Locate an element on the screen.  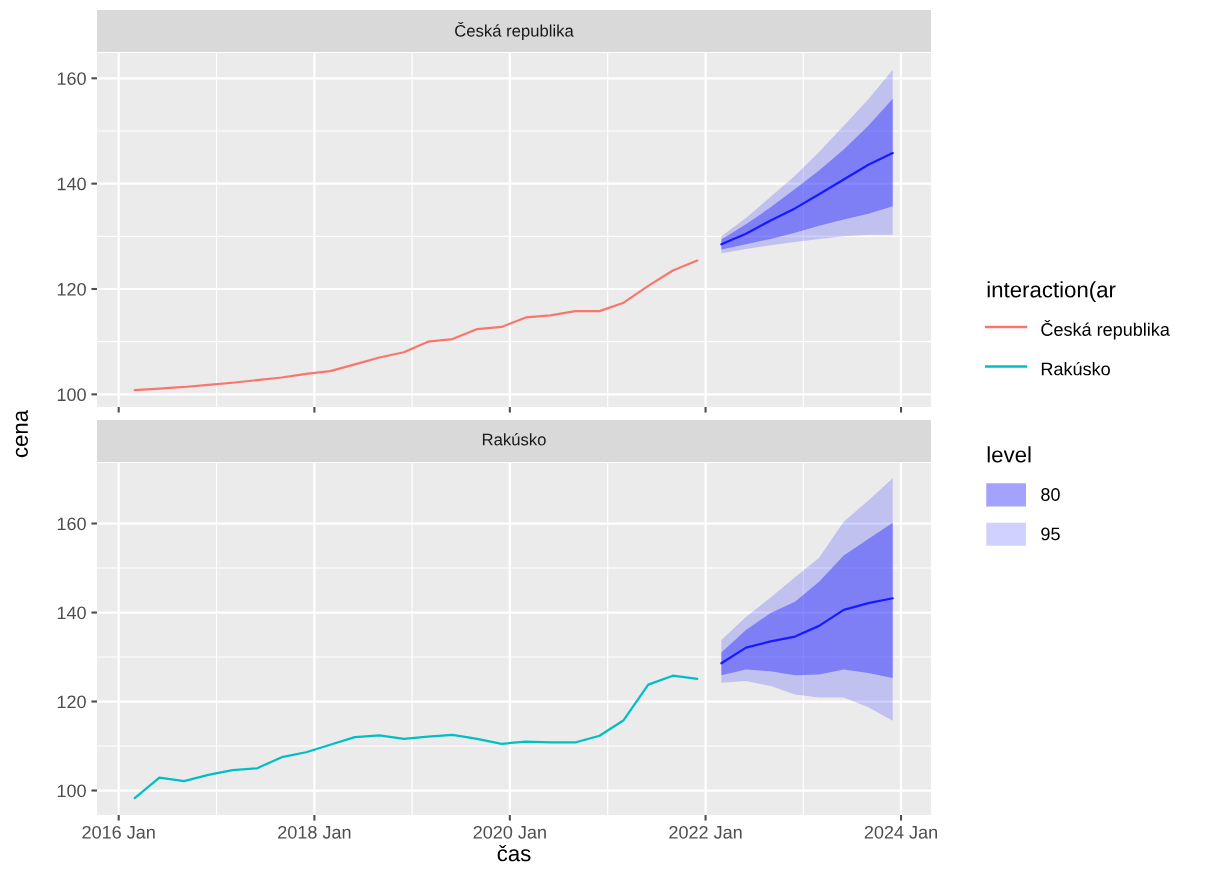
legend-title: level is located at coordinates (1009, 454).